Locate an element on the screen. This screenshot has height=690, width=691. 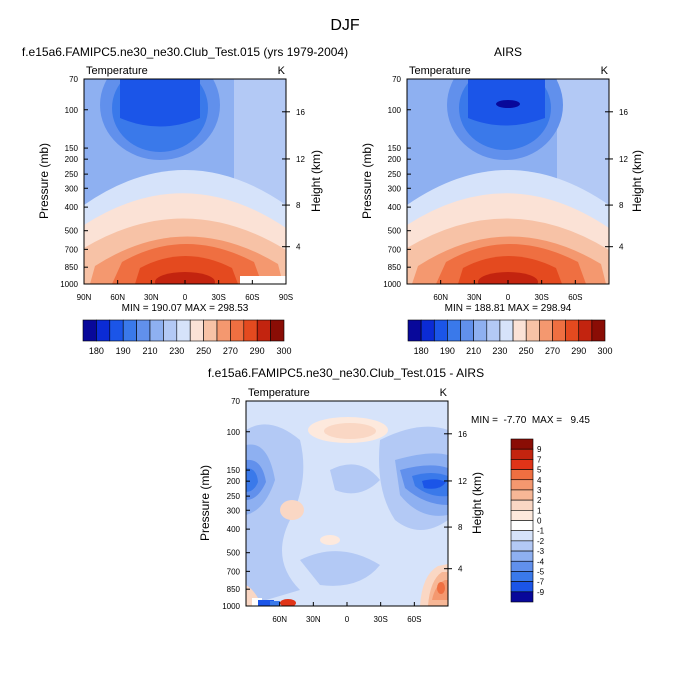
difference-x-tick-label: 0 is located at coordinates (347, 619).